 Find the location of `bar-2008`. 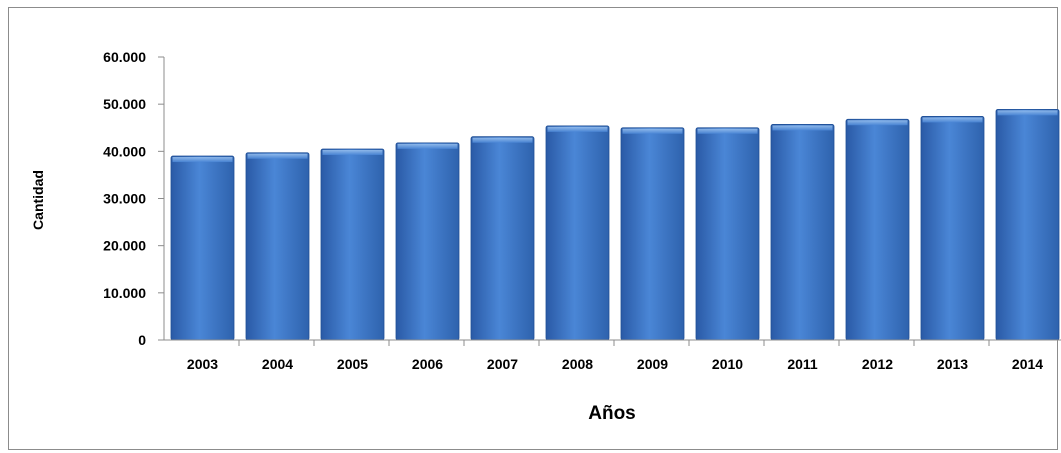

bar-2008 is located at coordinates (577, 233).